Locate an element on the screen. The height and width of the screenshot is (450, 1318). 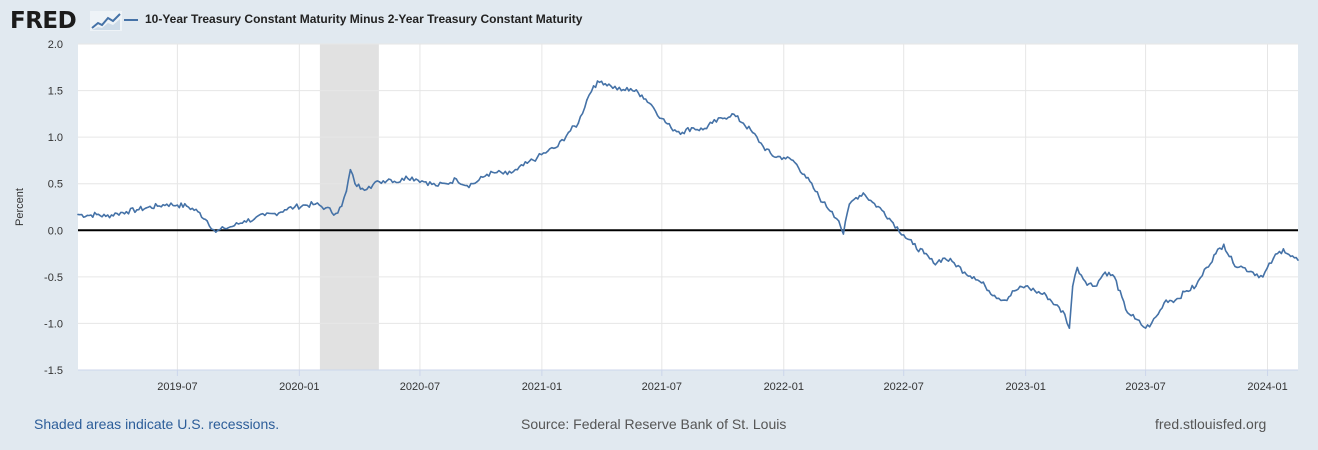
site-link: fred.stlouisfed.org is located at coordinates (1211, 424).